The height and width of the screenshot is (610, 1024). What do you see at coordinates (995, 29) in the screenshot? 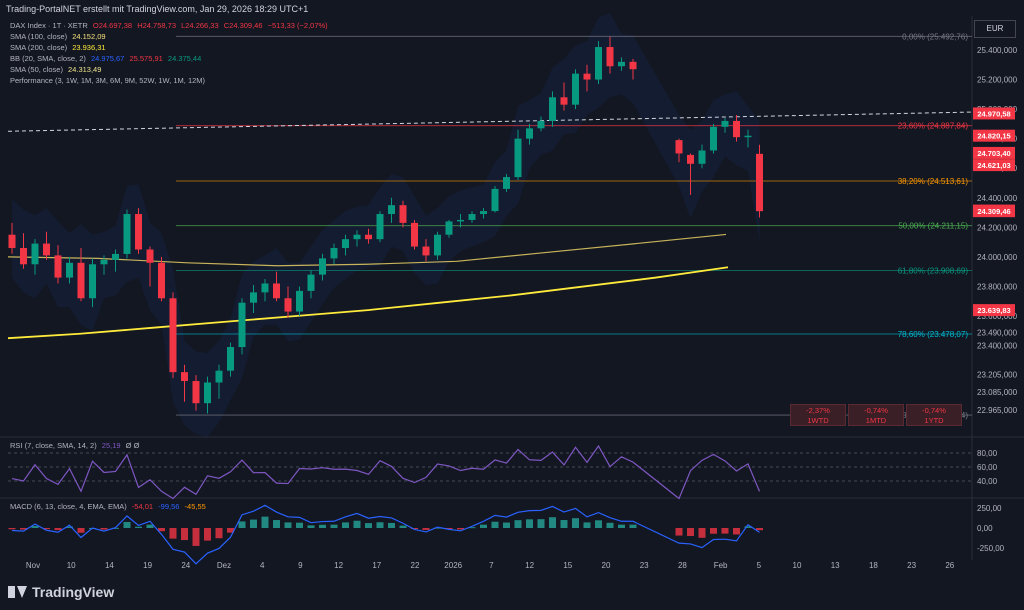
I see `currency-button: EUR` at bounding box center [995, 29].